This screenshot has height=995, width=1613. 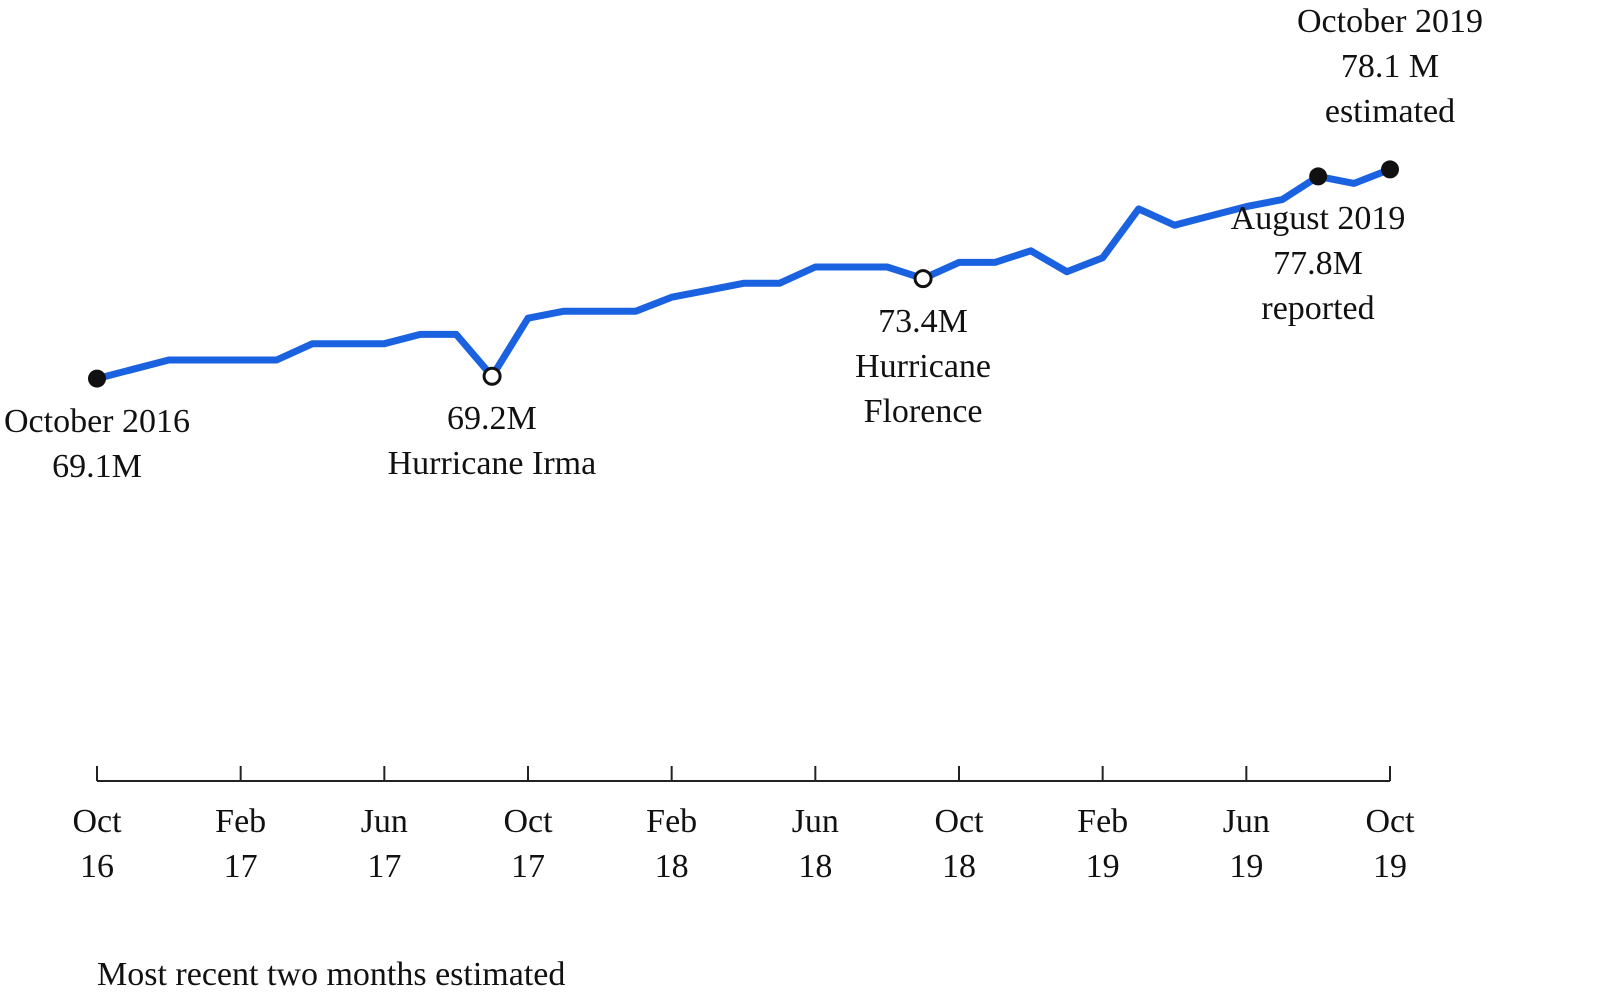 What do you see at coordinates (743, 774) in the screenshot?
I see `x-axis` at bounding box center [743, 774].